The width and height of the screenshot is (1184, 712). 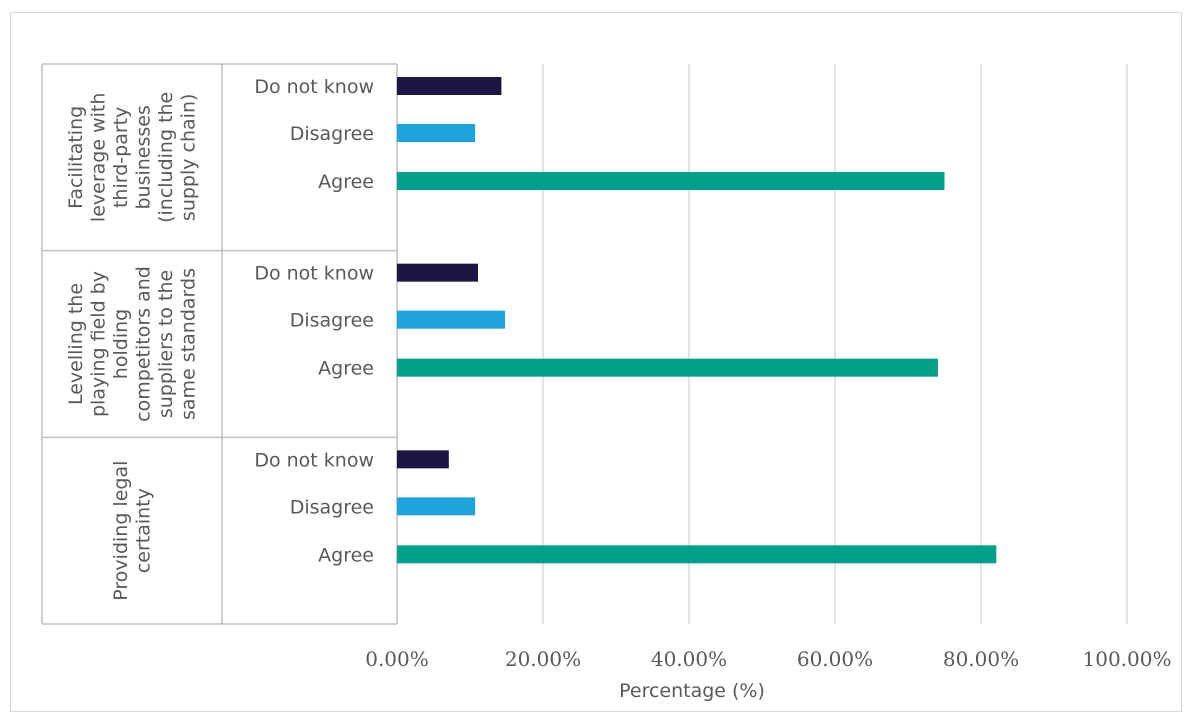 What do you see at coordinates (188, 158) in the screenshot?
I see `group-label-line: supply chain)` at bounding box center [188, 158].